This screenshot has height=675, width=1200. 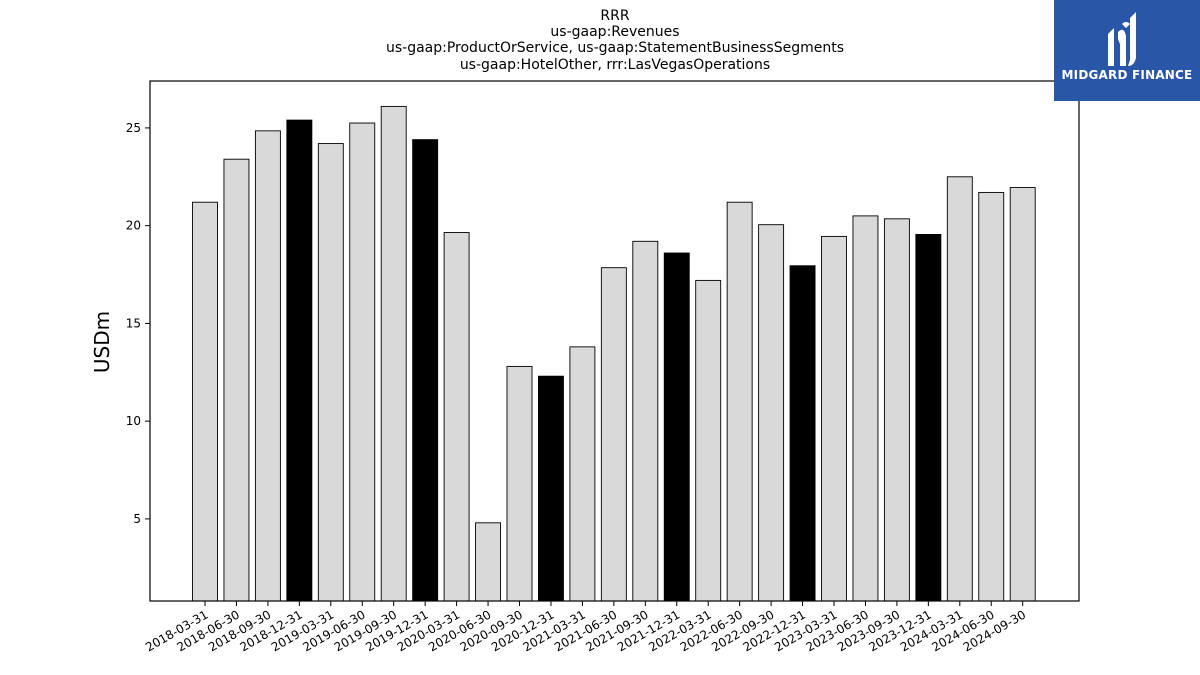 What do you see at coordinates (137, 519) in the screenshot?
I see `y-tick-label: 5` at bounding box center [137, 519].